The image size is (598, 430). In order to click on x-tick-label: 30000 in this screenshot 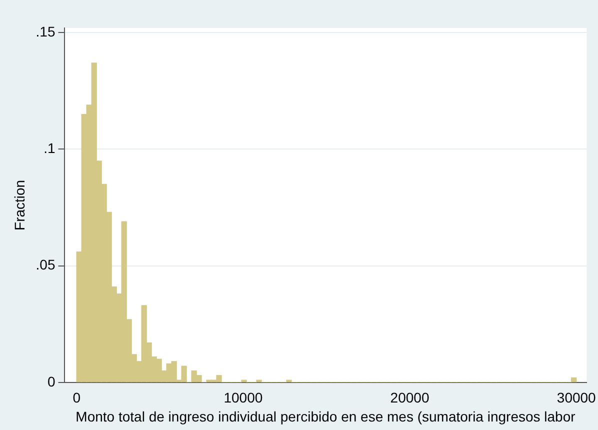, I will do `click(576, 398)`.